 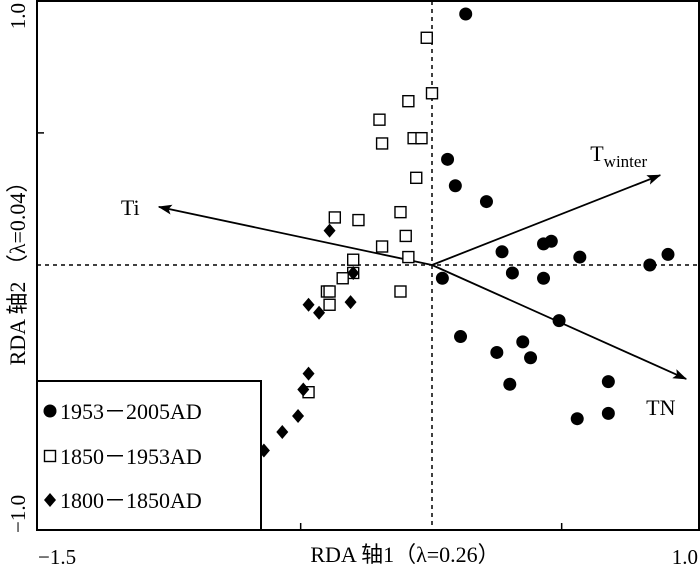 I want to click on legend-marker-filled-circle, so click(x=50, y=411).